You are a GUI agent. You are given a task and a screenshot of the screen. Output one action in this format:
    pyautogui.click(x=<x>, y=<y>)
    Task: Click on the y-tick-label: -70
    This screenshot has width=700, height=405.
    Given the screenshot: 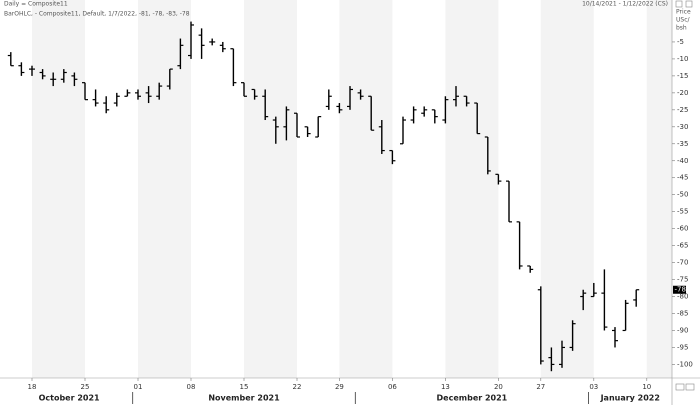 What is the action you would take?
    pyautogui.click(x=682, y=263)
    